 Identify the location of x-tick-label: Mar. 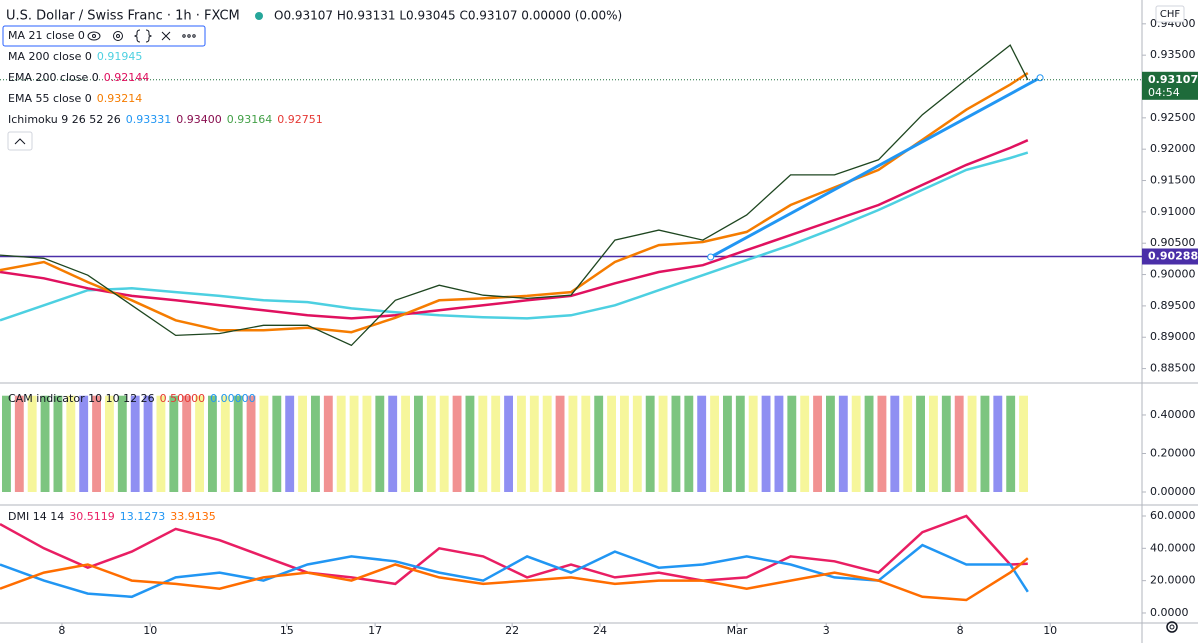
(737, 630).